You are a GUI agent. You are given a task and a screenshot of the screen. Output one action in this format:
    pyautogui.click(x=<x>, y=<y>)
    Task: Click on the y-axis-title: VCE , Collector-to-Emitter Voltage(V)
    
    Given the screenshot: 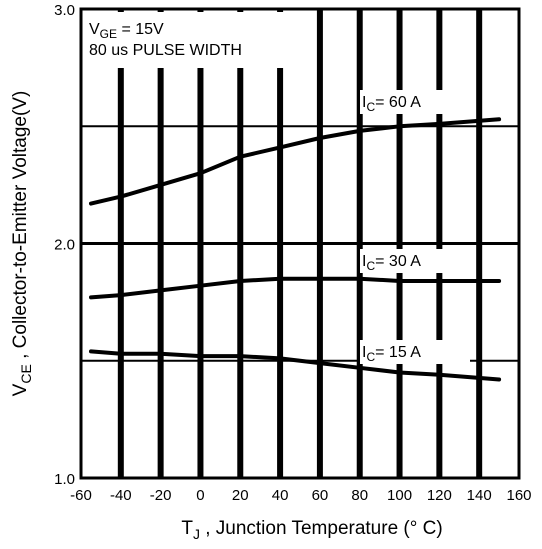 What is the action you would take?
    pyautogui.click(x=22, y=244)
    